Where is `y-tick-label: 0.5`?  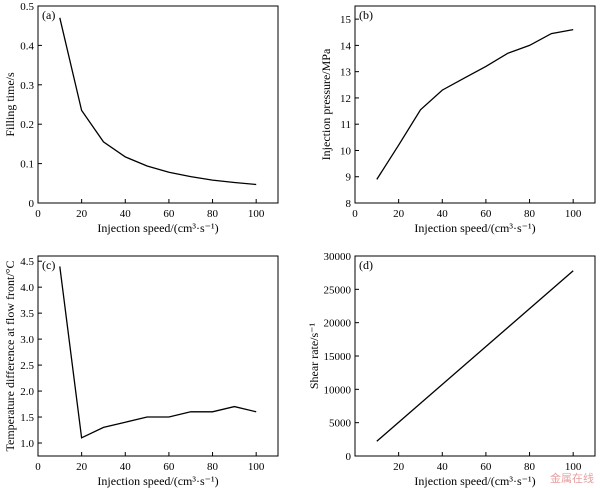 y-tick-label: 0.5 is located at coordinates (27, 7).